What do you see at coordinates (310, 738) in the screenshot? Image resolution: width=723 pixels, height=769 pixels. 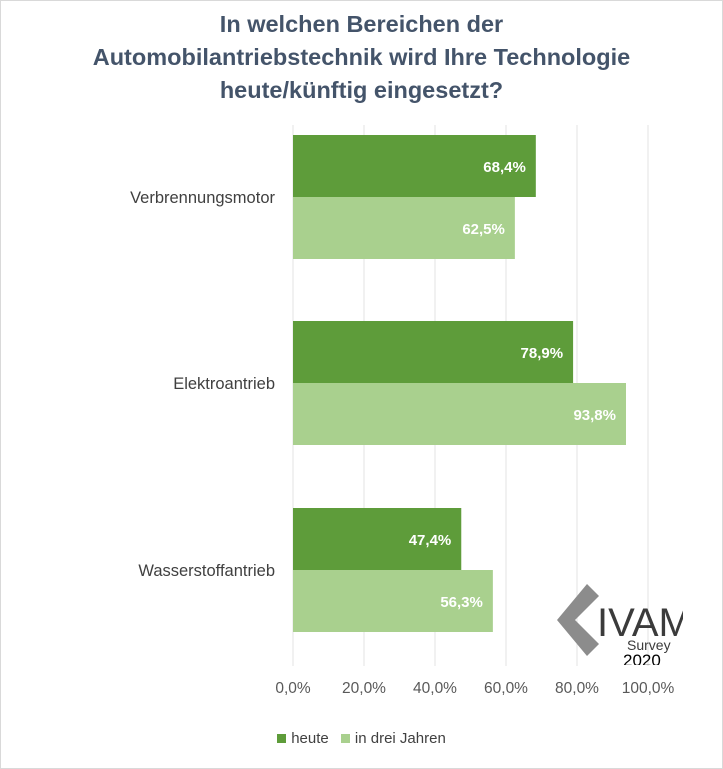 I see `legend-label-heute: heute` at bounding box center [310, 738].